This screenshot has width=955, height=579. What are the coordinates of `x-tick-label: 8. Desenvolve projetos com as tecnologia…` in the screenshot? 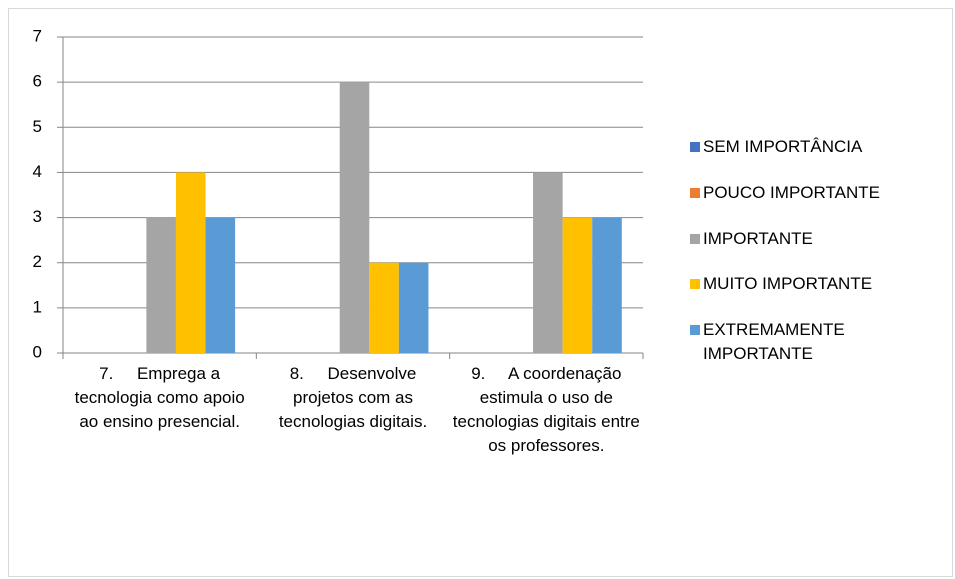 It's located at (353, 397).